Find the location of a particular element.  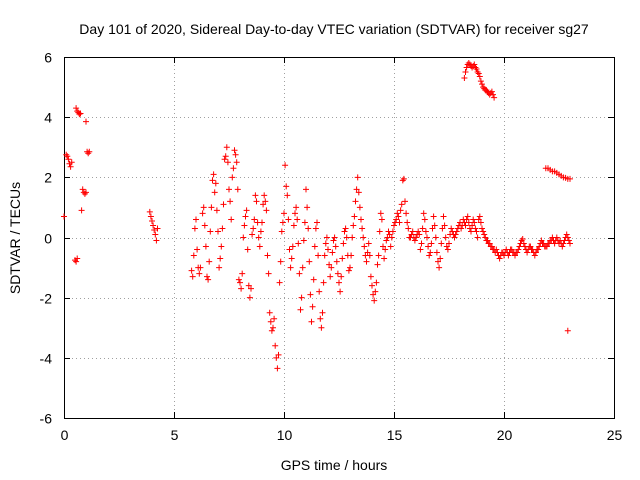

x-tick-label: 5 is located at coordinates (175, 435).